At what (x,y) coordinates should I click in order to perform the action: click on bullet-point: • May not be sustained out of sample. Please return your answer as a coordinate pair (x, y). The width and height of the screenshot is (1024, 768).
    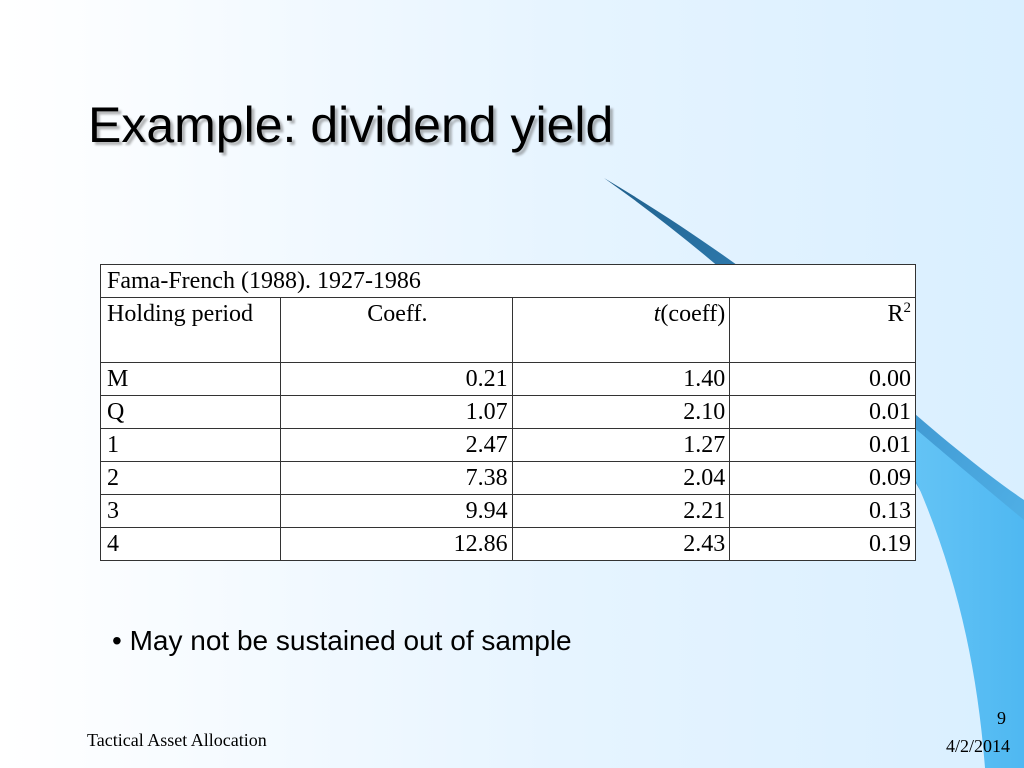
    Looking at the image, I should click on (342, 641).